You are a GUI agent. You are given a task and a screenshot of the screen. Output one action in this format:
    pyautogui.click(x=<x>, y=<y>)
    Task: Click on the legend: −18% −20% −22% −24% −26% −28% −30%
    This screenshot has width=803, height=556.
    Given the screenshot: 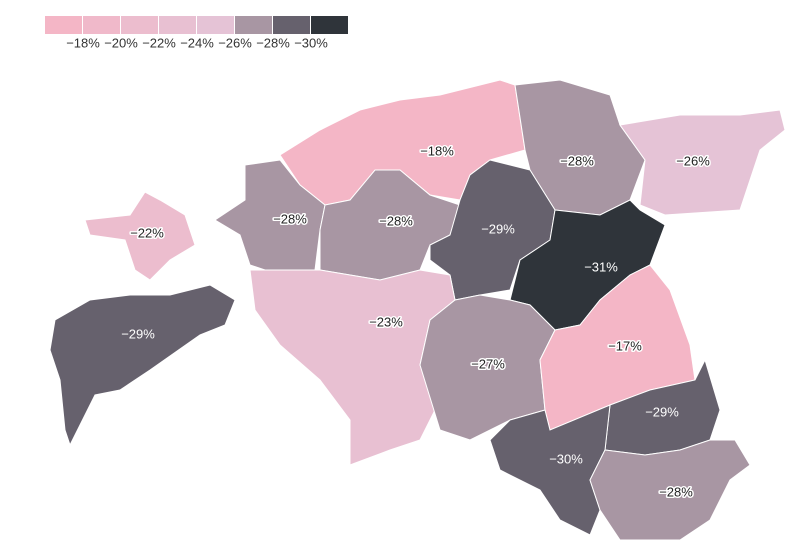 What is the action you would take?
    pyautogui.click(x=196, y=33)
    